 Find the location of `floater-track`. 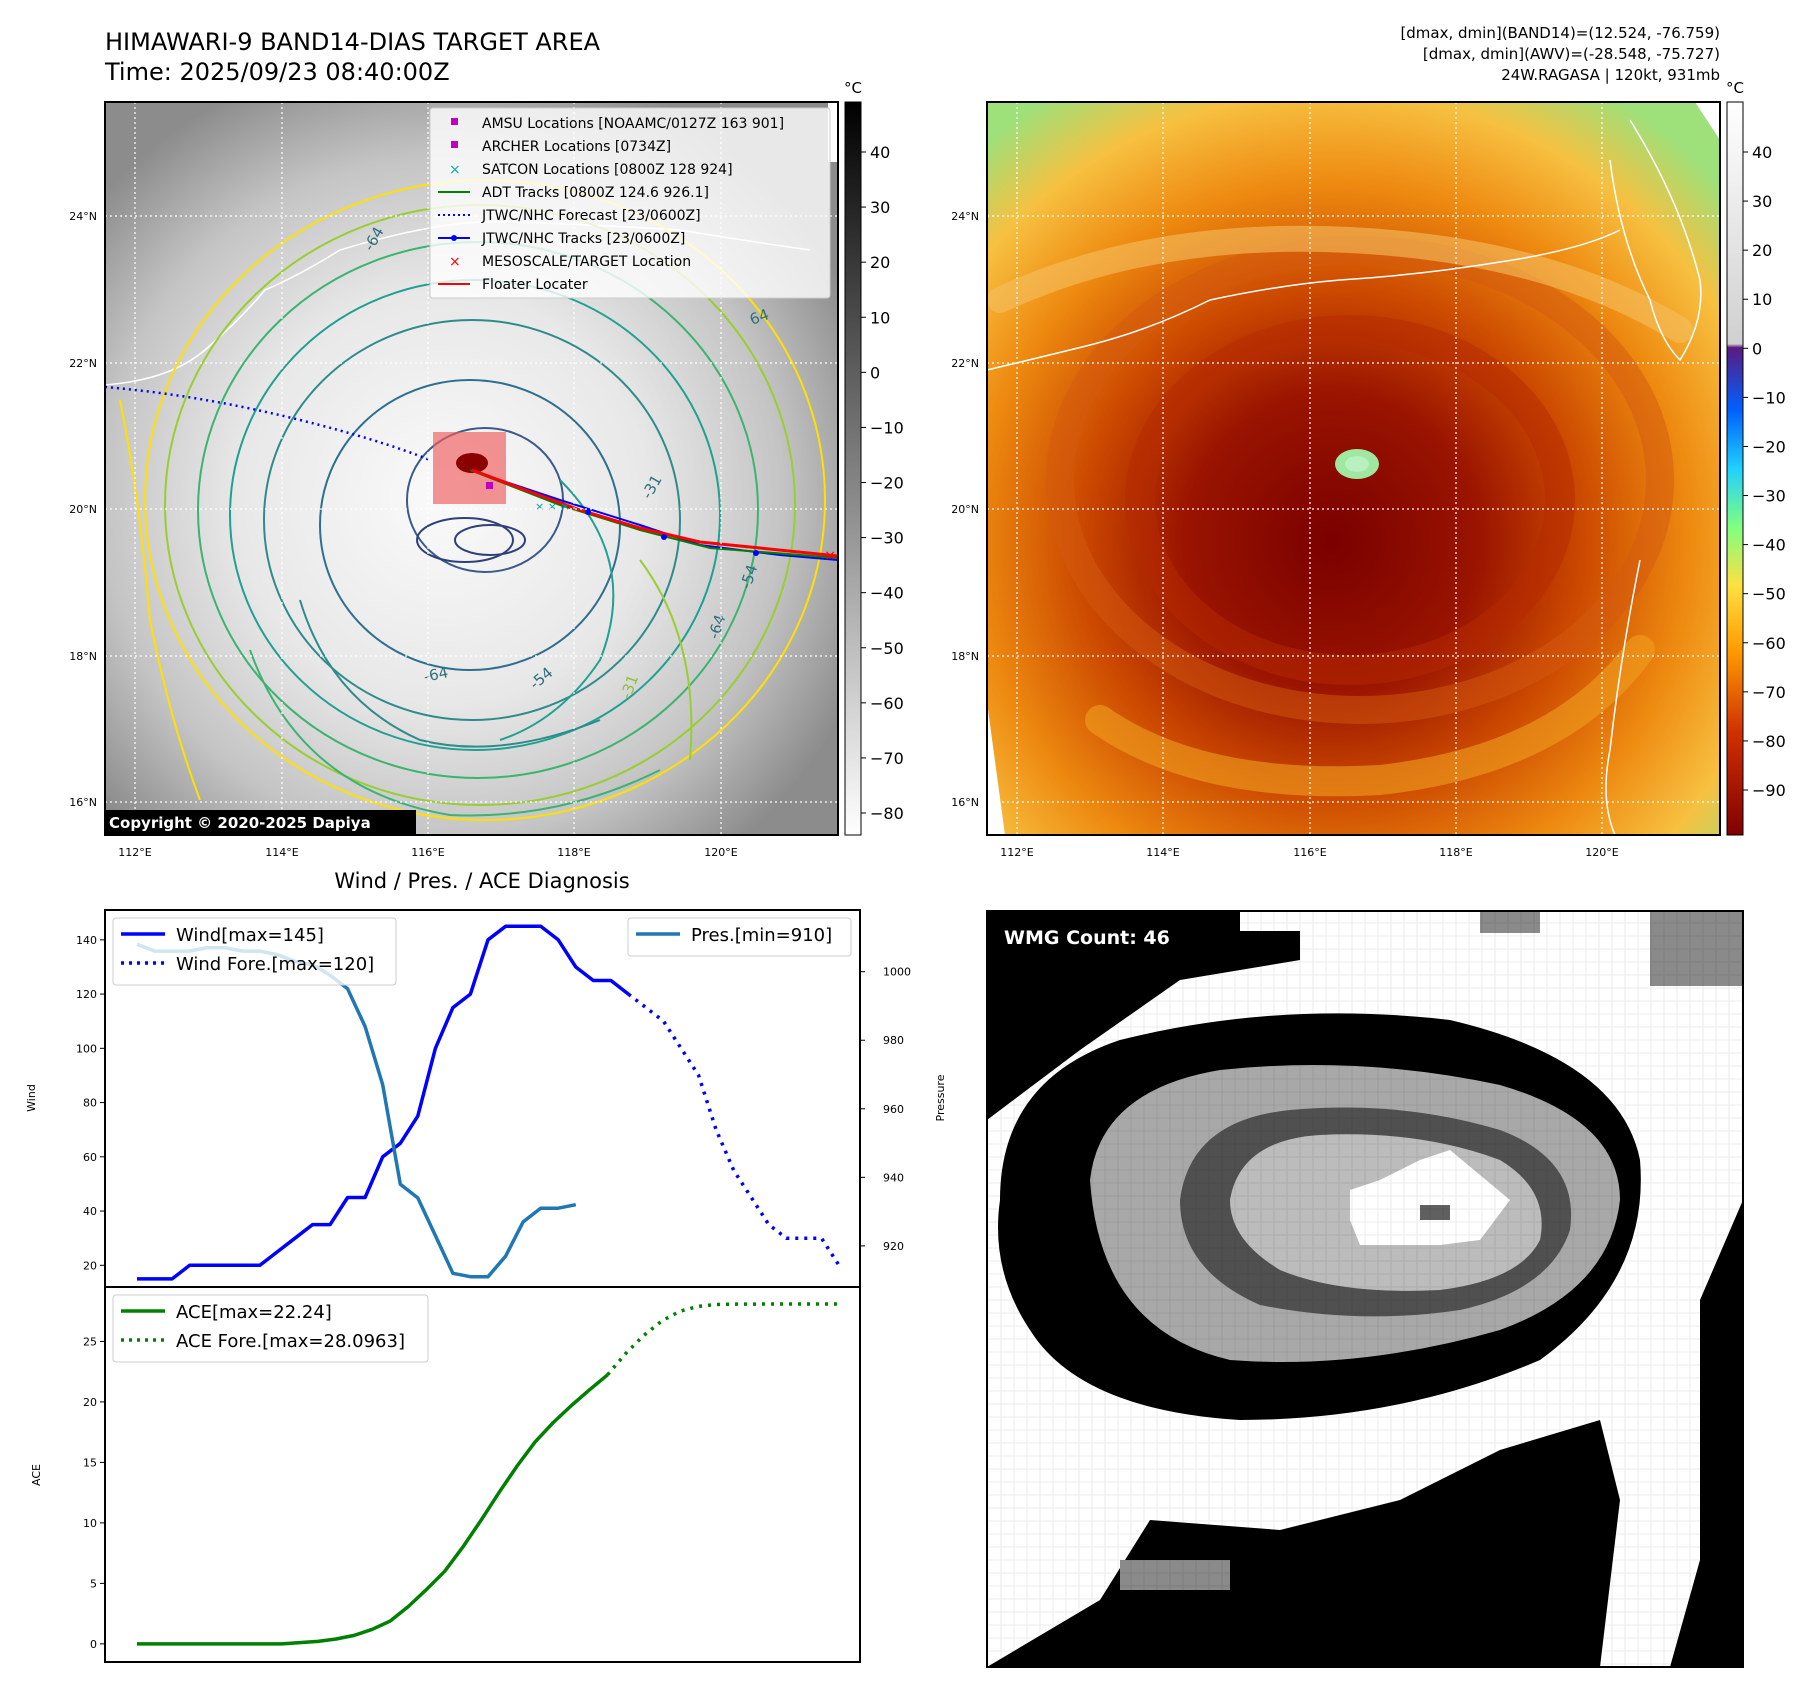

floater-track is located at coordinates (654, 513).